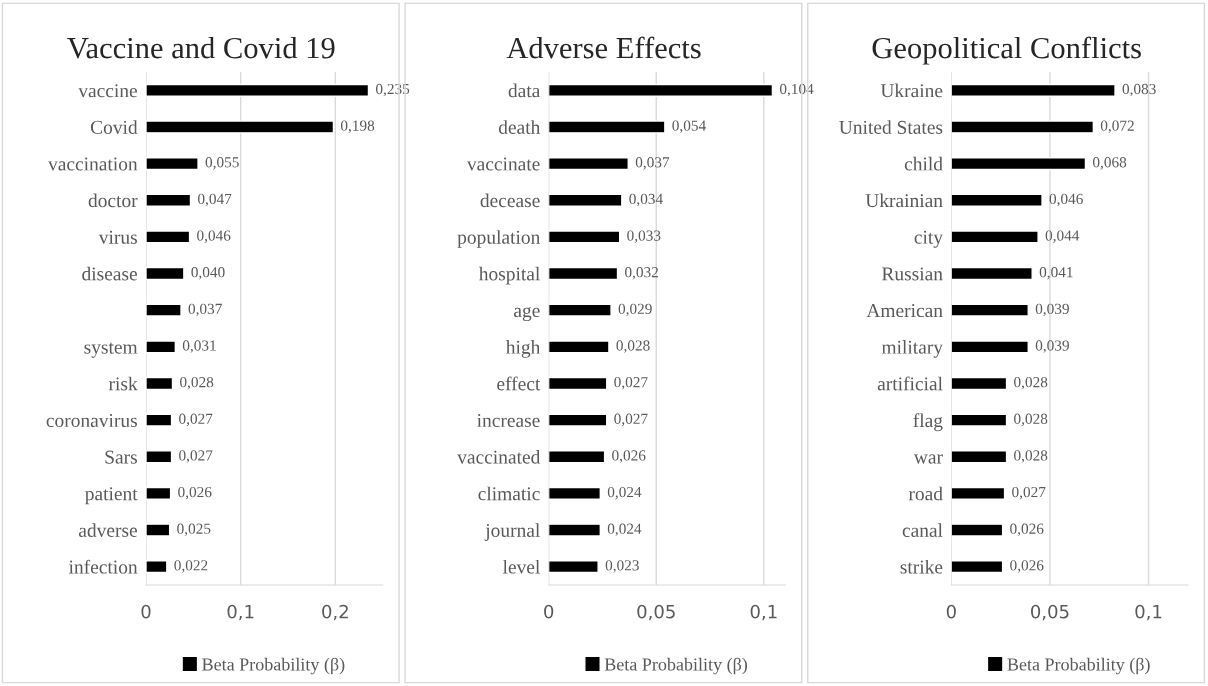 The image size is (1208, 686). Describe the element at coordinates (928, 459) in the screenshot. I see `y-tick-label: war` at that location.